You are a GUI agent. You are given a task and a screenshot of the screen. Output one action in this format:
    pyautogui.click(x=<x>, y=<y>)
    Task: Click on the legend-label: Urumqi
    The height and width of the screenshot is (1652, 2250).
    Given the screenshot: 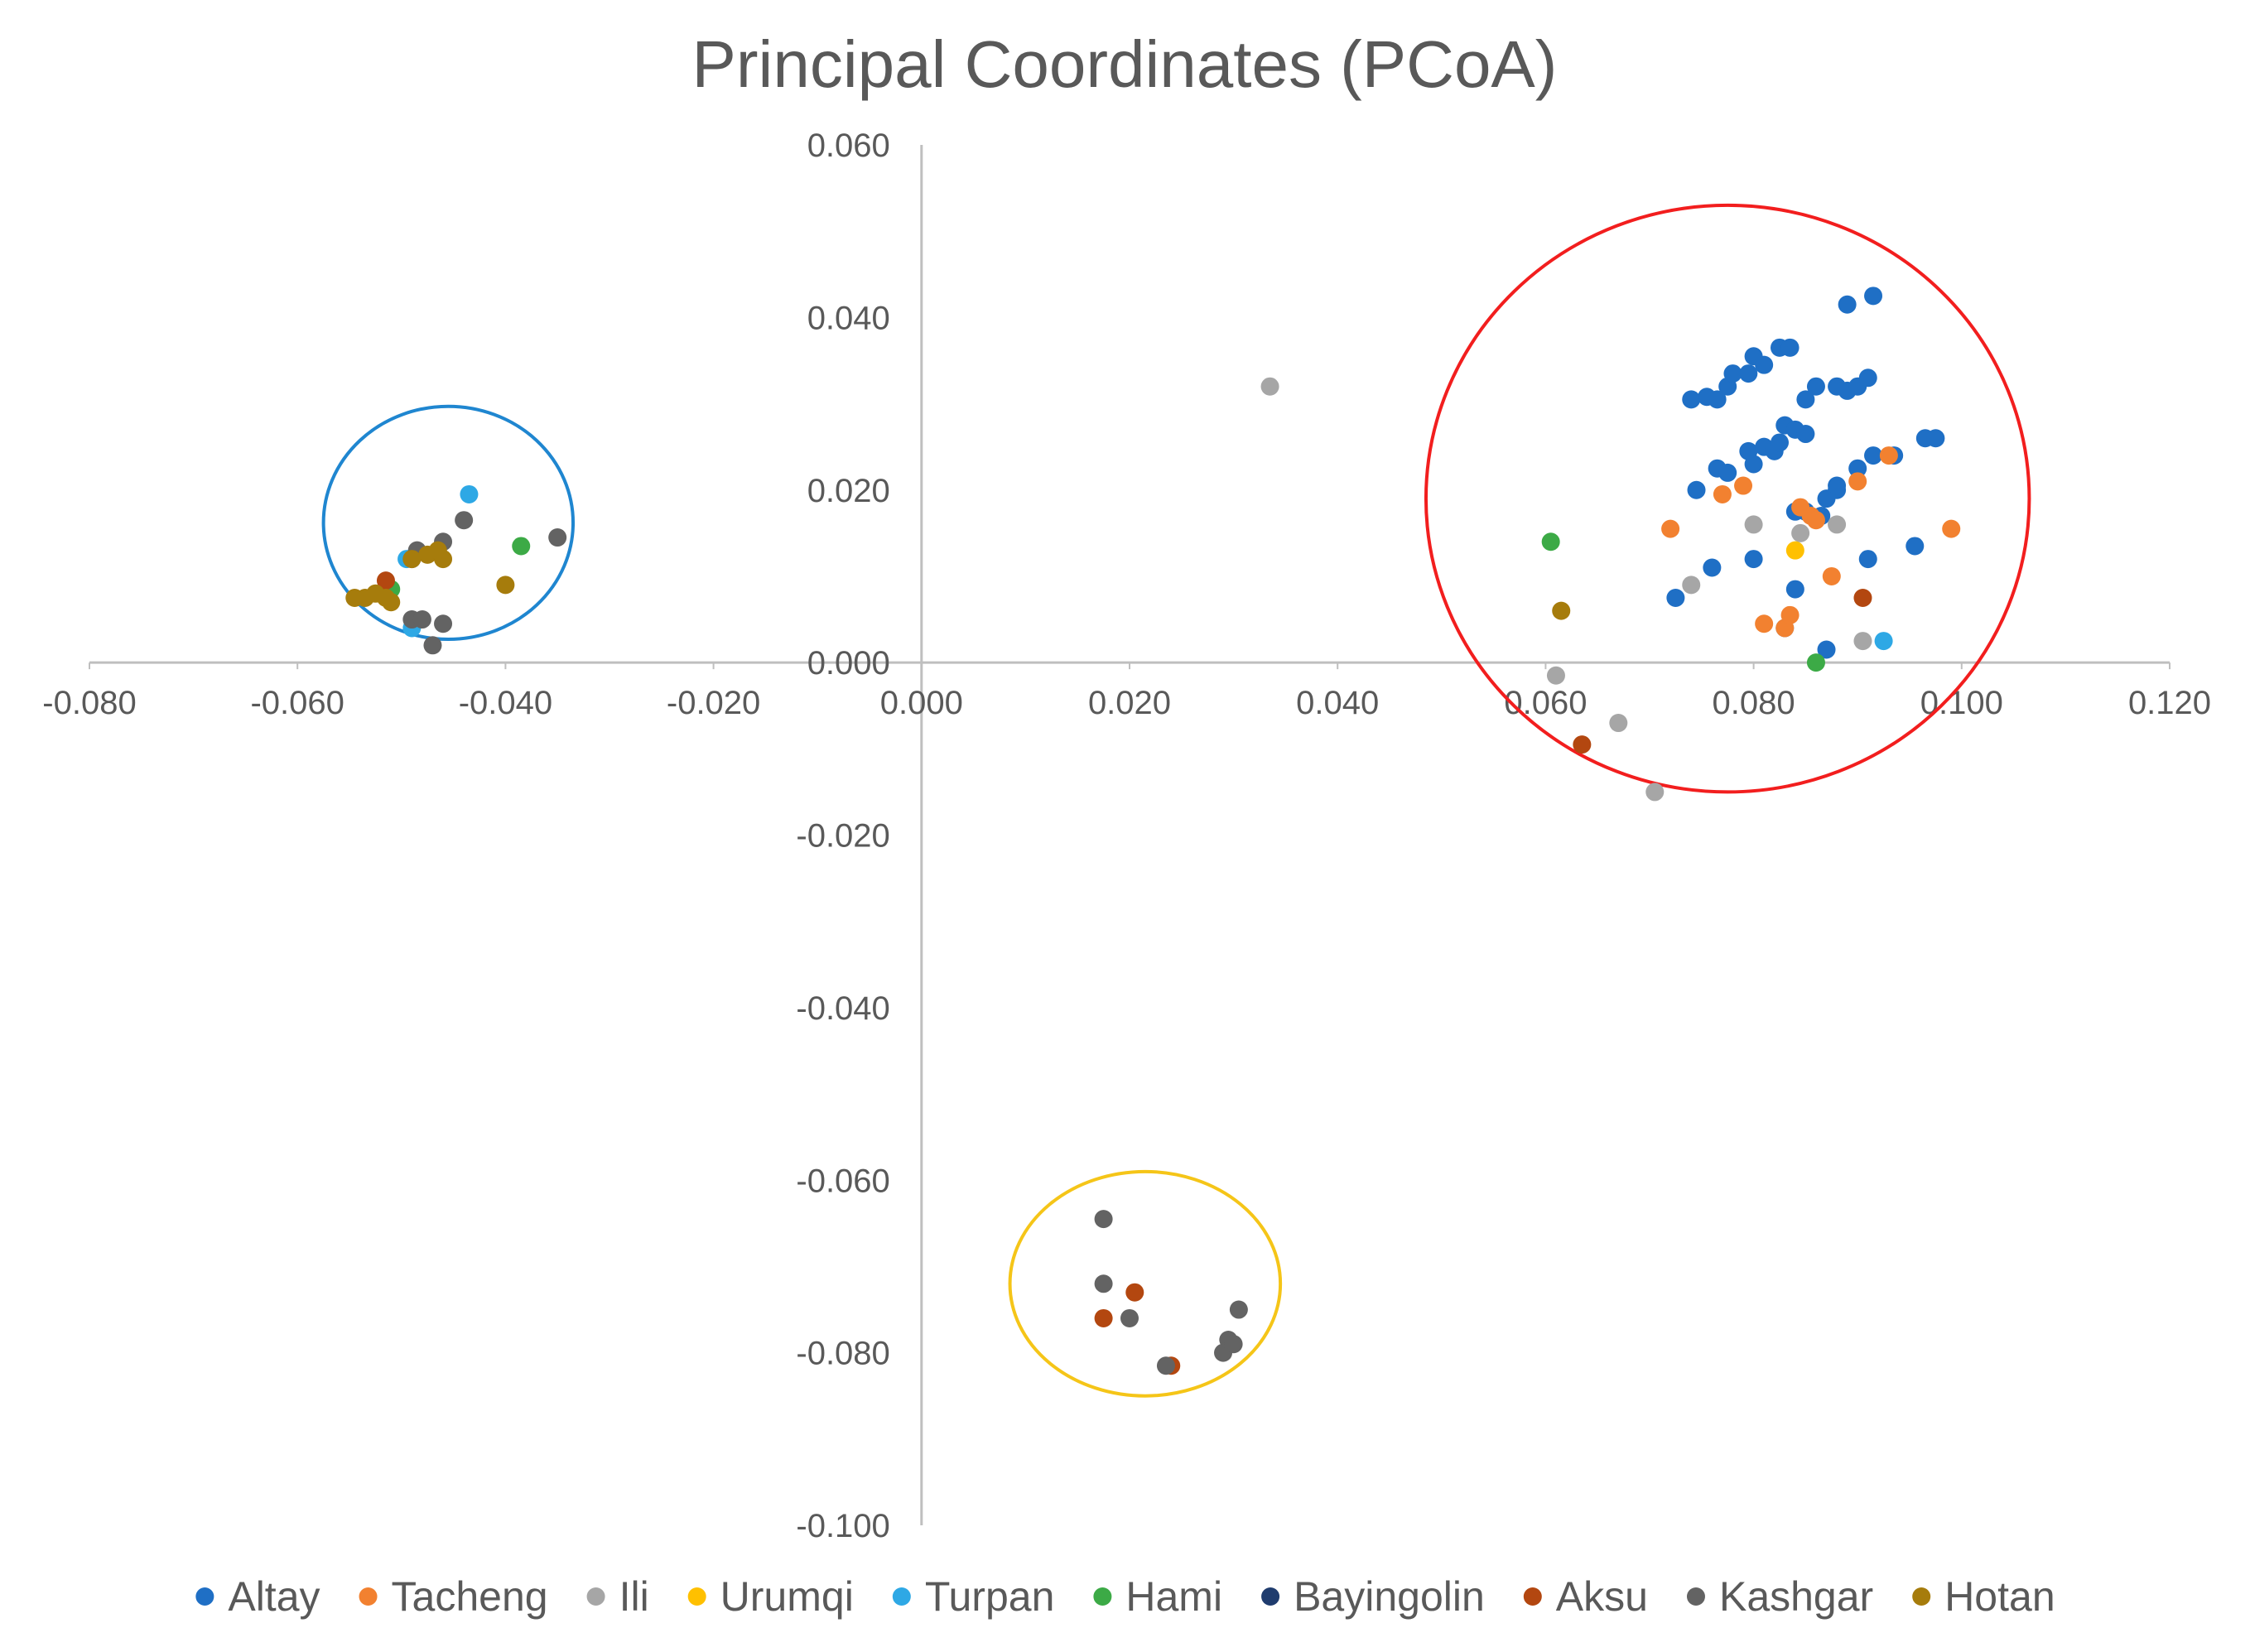 What is the action you would take?
    pyautogui.click(x=787, y=1596)
    